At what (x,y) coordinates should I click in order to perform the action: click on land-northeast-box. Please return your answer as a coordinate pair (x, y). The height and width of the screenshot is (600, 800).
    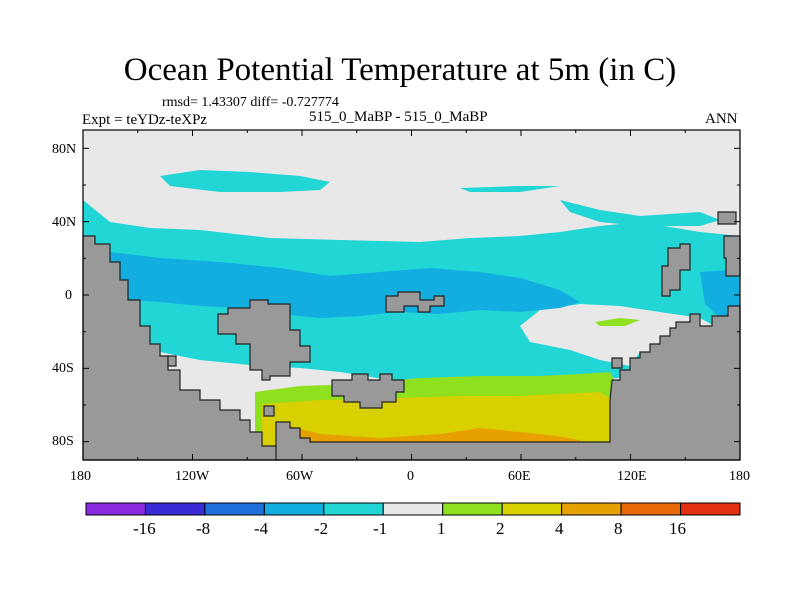
    Looking at the image, I should click on (727, 218).